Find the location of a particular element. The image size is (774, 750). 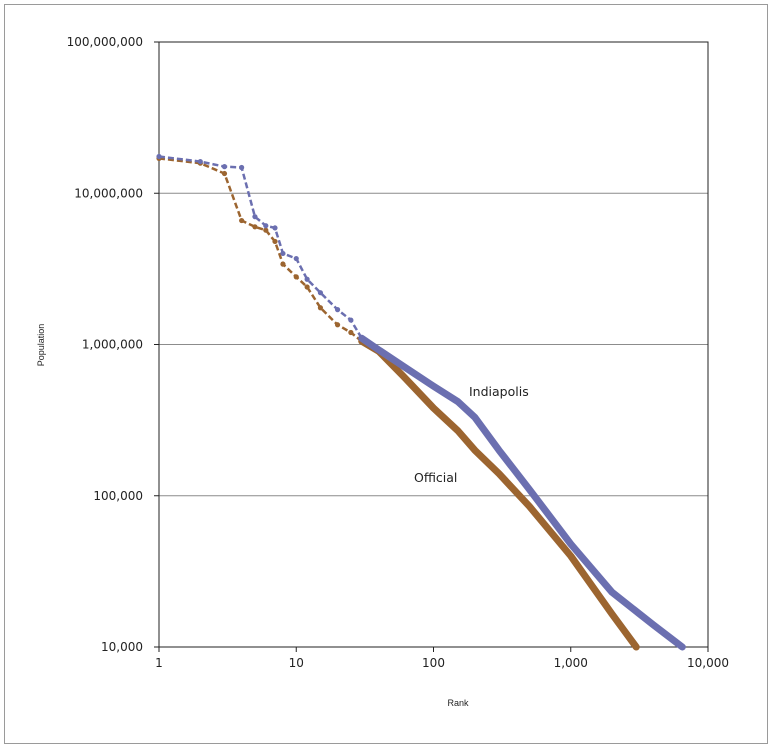

official-label: Official is located at coordinates (435, 477).